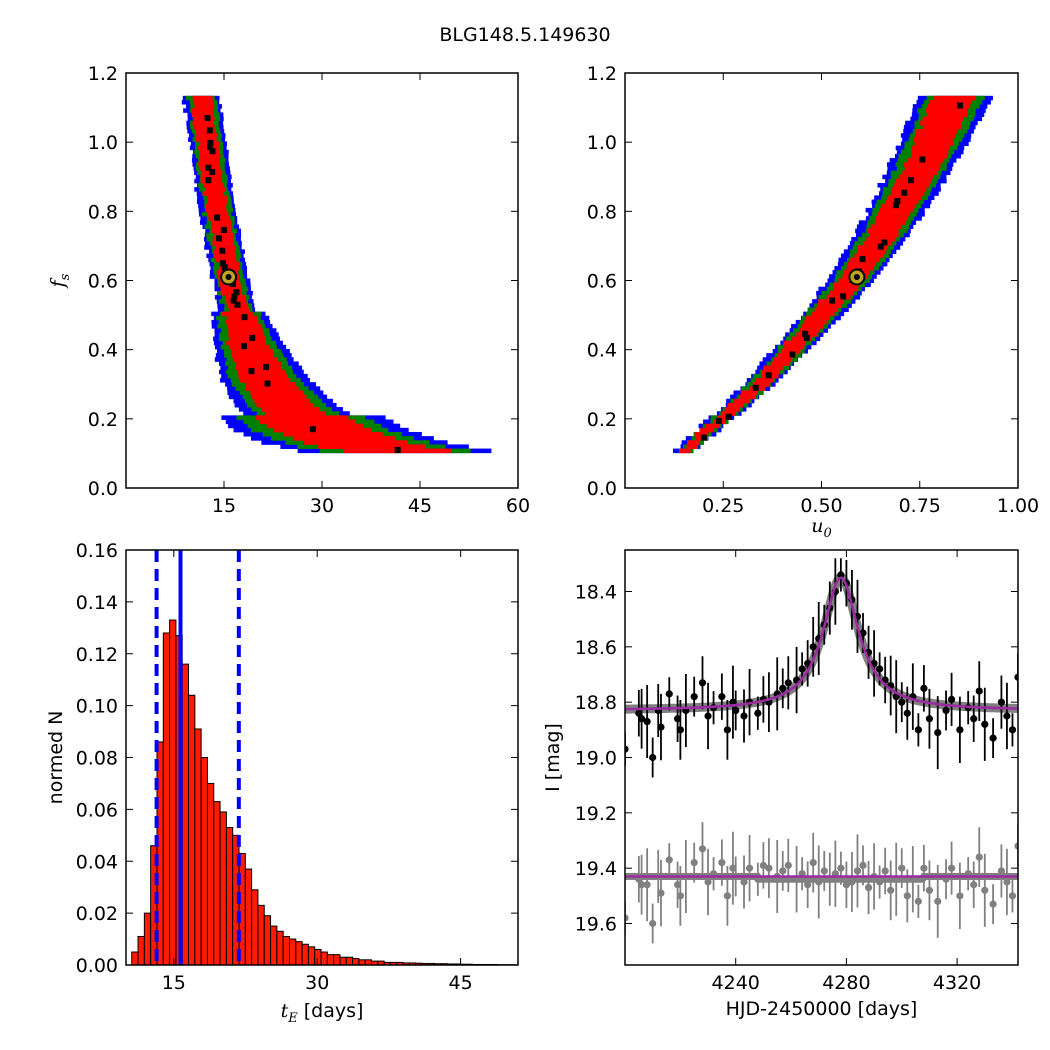 The image size is (1050, 1050). I want to click on y-tick-label: 18.8, so click(596, 703).